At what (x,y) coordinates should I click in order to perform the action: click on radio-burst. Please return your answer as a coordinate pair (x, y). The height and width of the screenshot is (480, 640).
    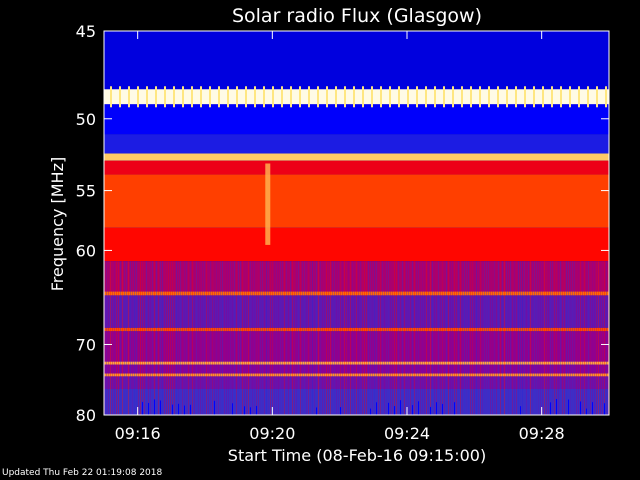
    Looking at the image, I should click on (268, 204).